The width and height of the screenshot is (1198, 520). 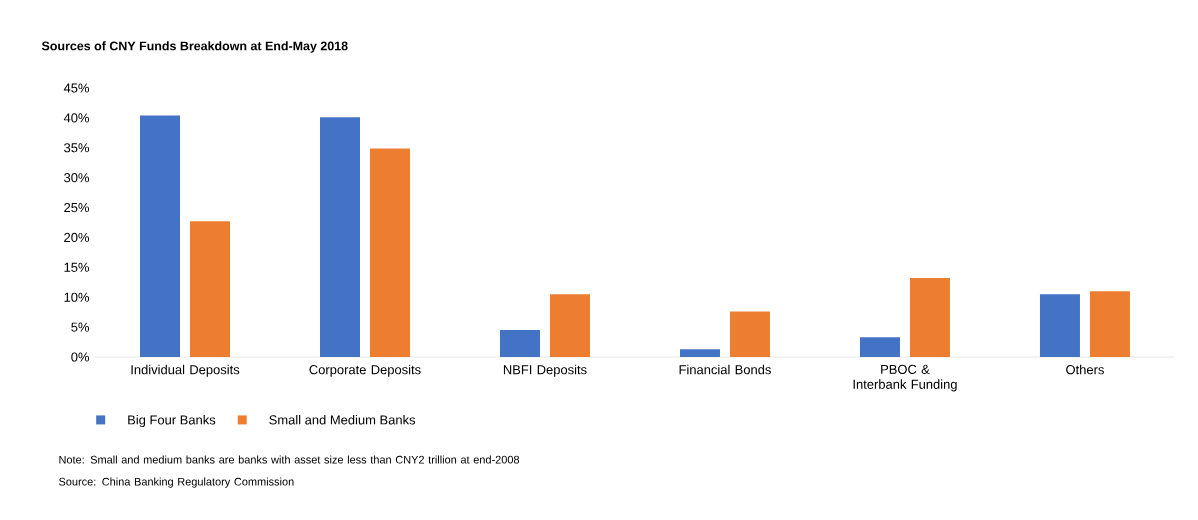 What do you see at coordinates (342, 419) in the screenshot?
I see `legend-label: Small and Medium Banks` at bounding box center [342, 419].